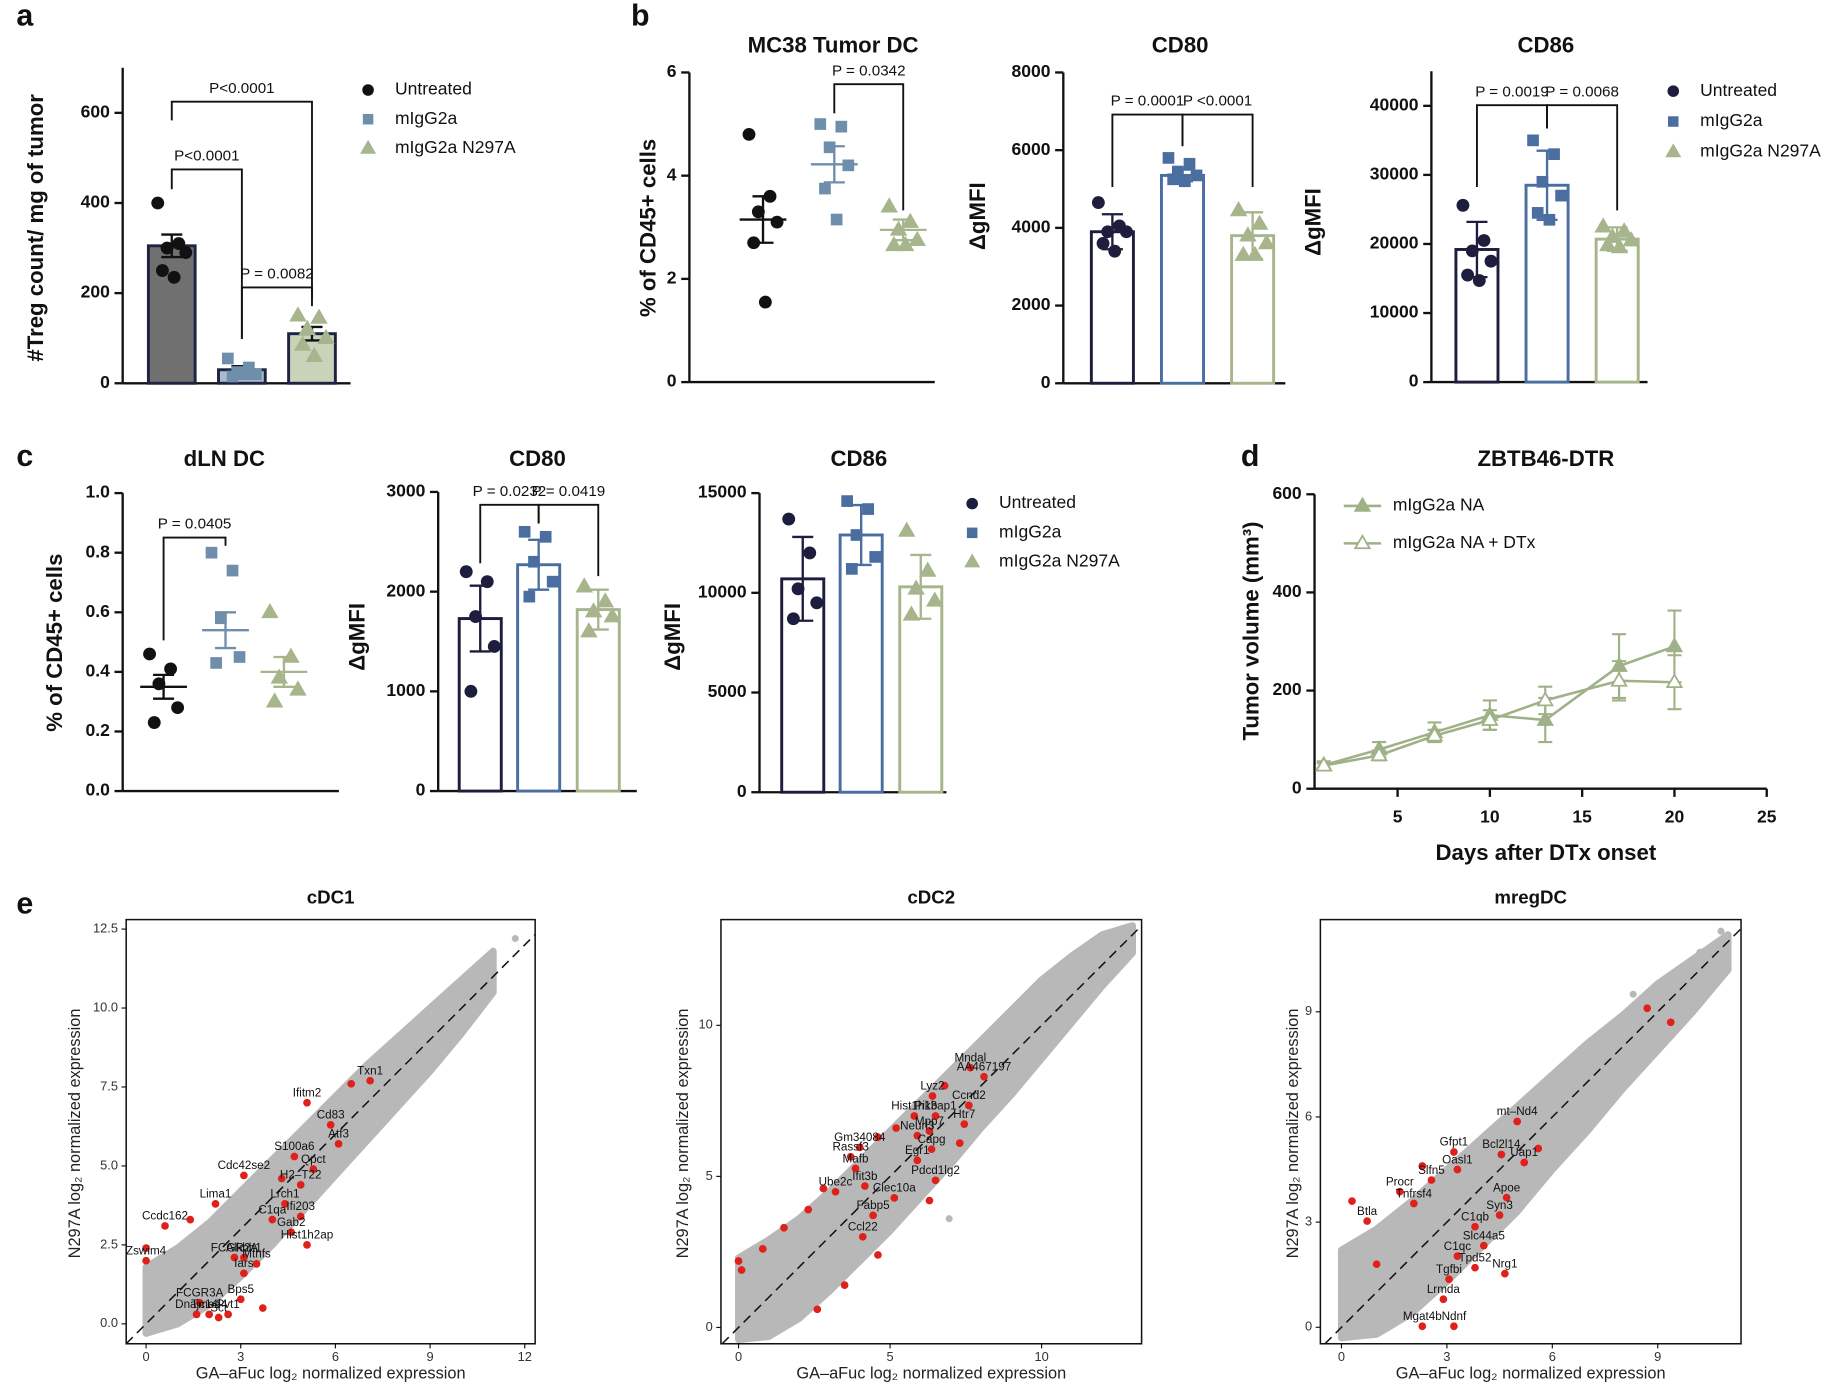  What do you see at coordinates (1286, 591) in the screenshot?
I see `y-tick-label: 400` at bounding box center [1286, 591].